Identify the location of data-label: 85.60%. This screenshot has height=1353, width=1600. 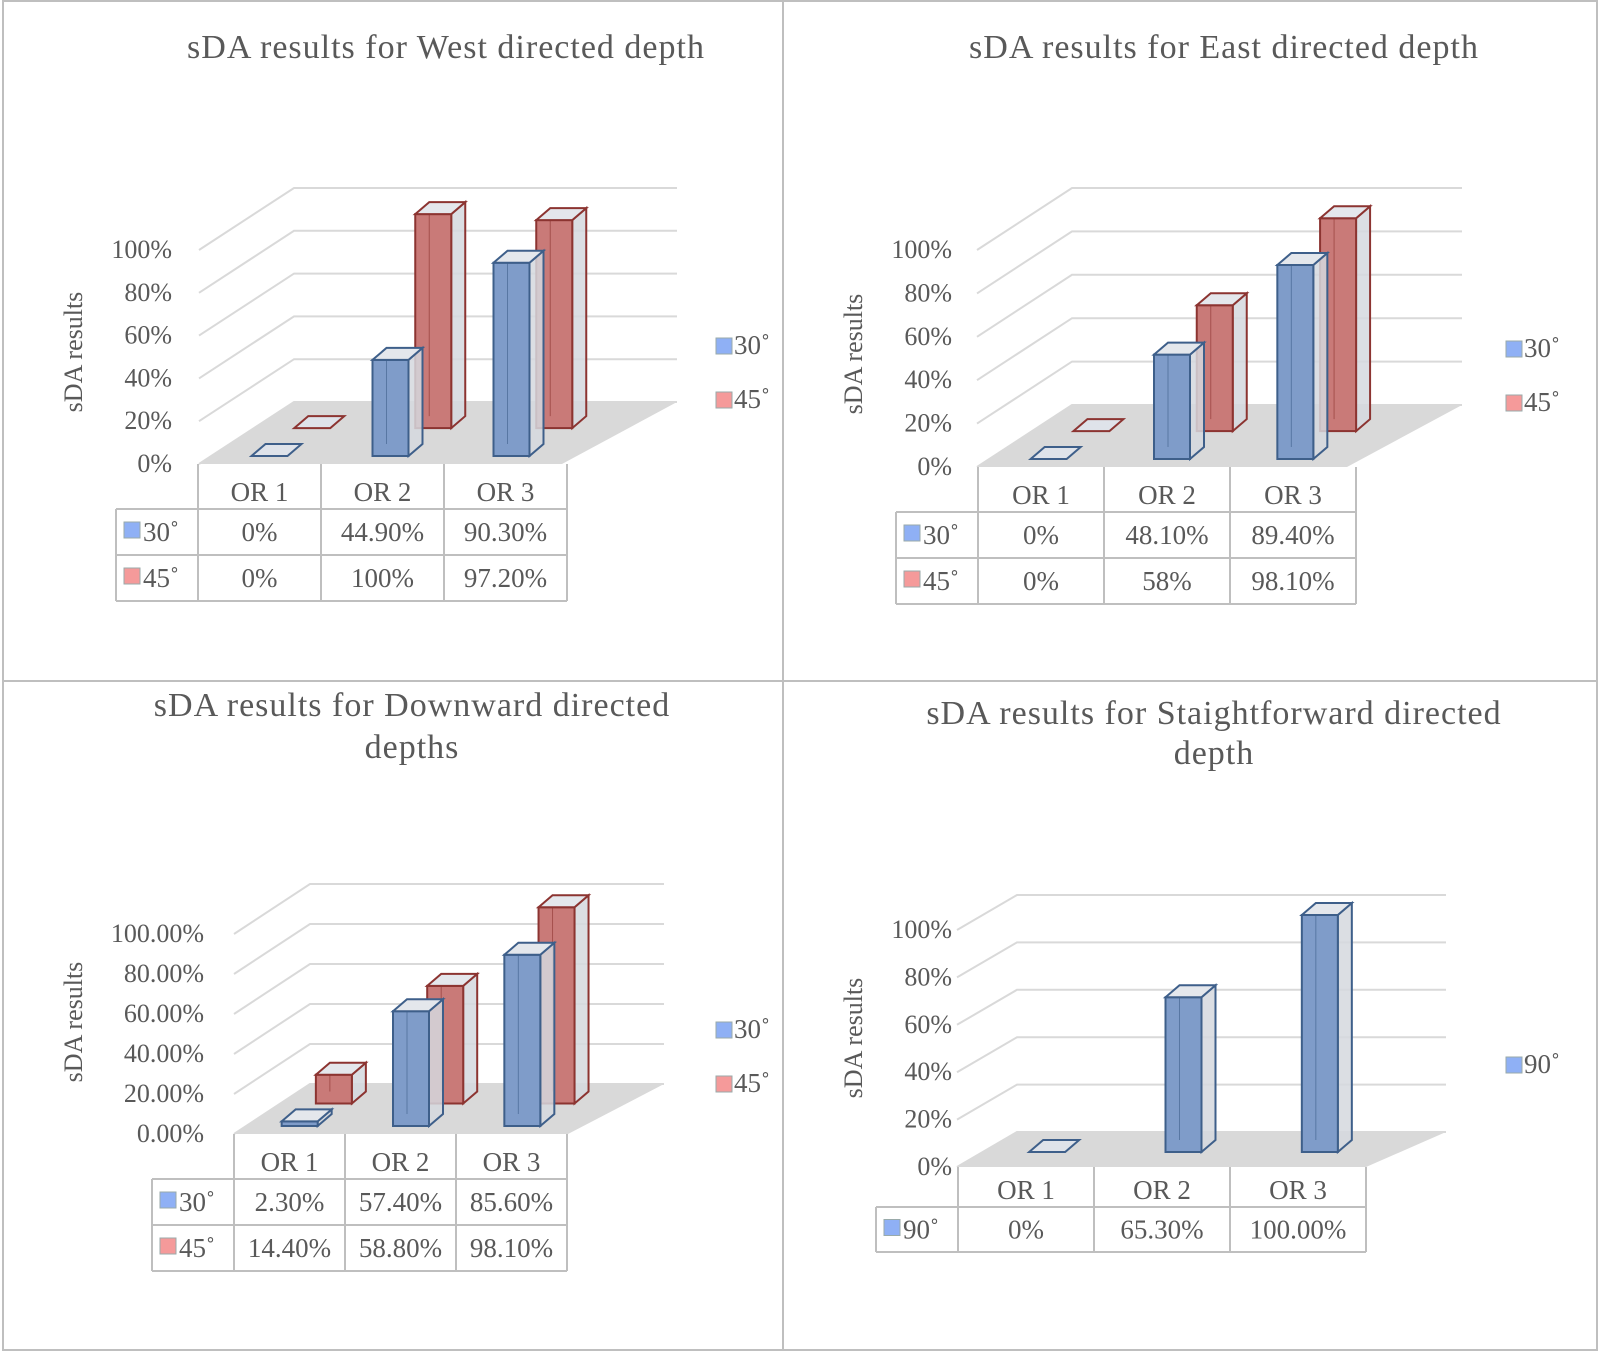
(511, 1202).